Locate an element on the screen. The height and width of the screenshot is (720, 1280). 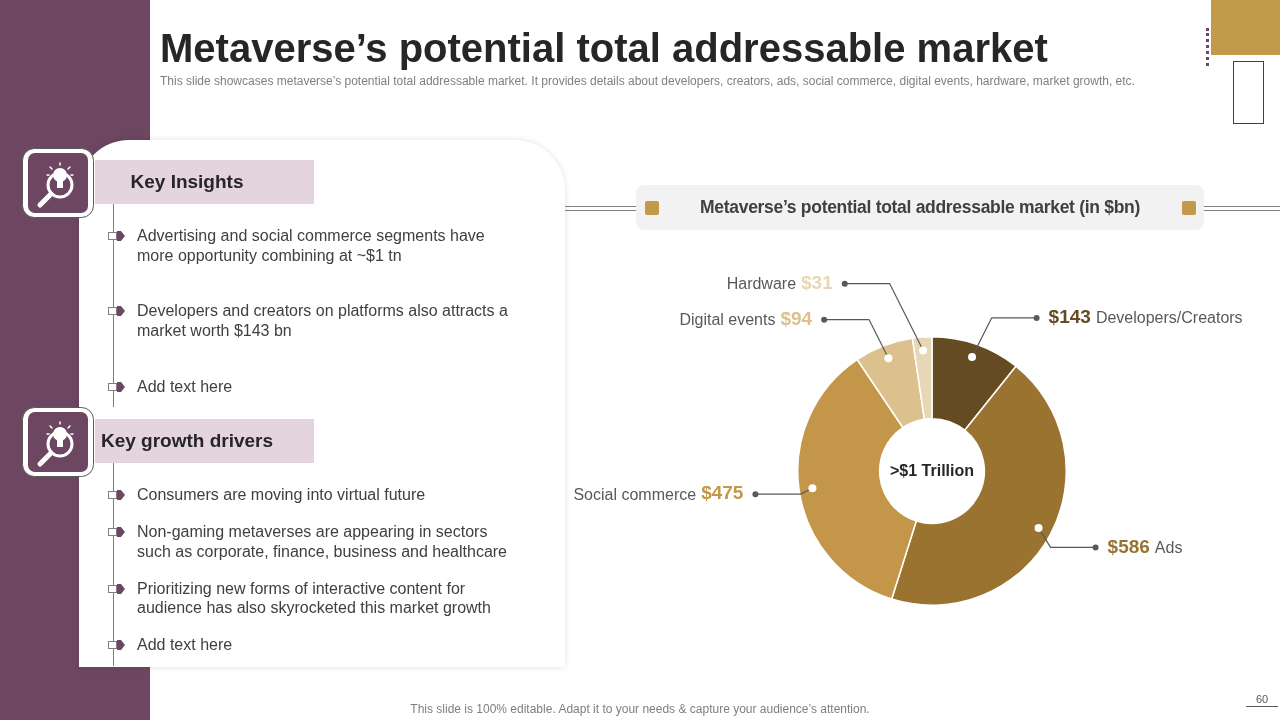
data-label: $94 is located at coordinates (796, 318).